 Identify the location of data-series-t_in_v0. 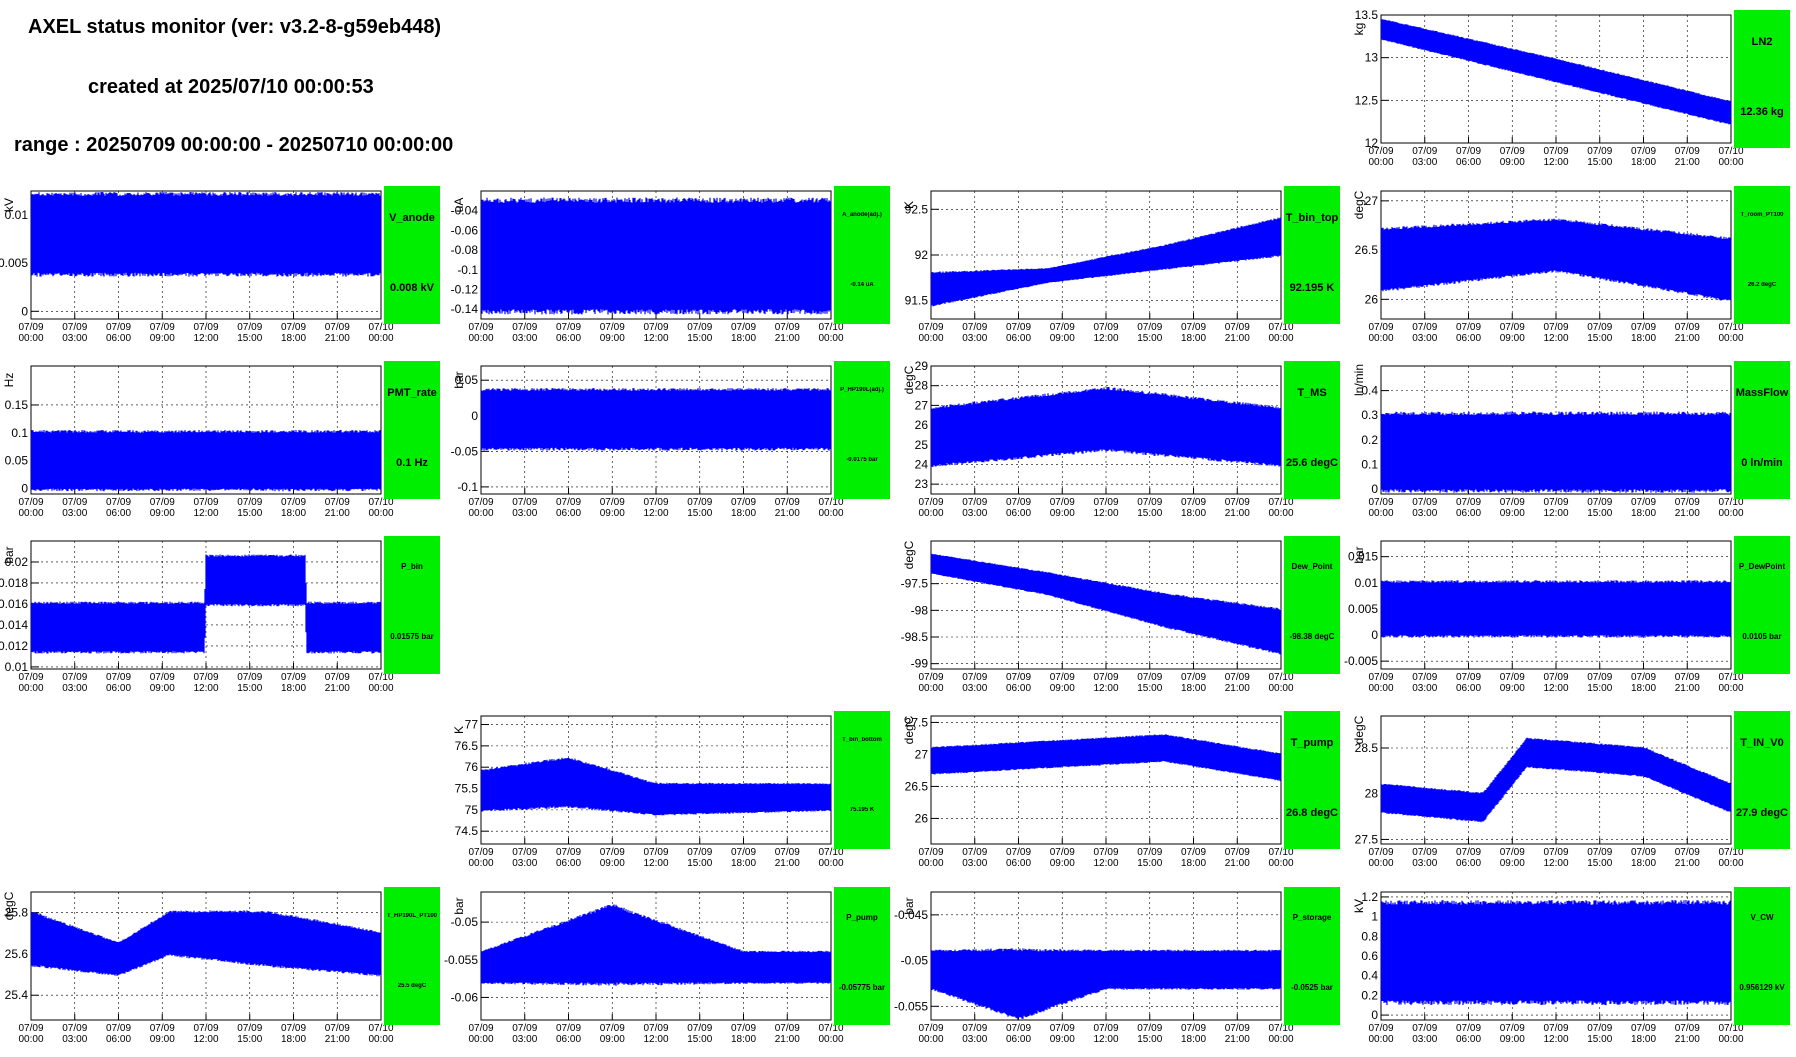
(1556, 780).